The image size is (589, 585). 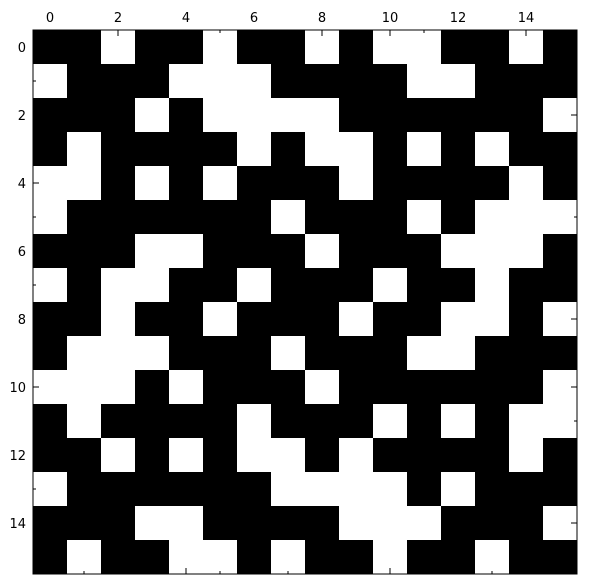 What do you see at coordinates (22, 320) in the screenshot?
I see `y-tick-label: 8` at bounding box center [22, 320].